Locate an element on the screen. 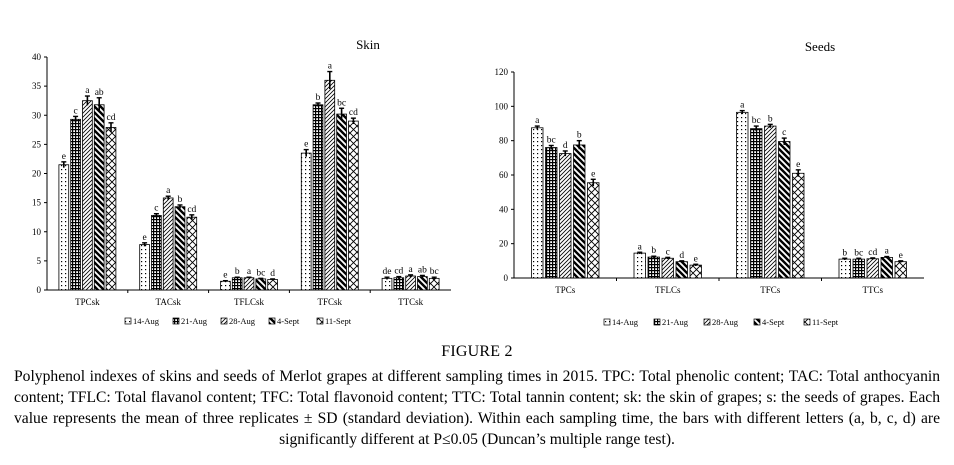  bar-seeds-TTCs-14-Aug is located at coordinates (844, 268).